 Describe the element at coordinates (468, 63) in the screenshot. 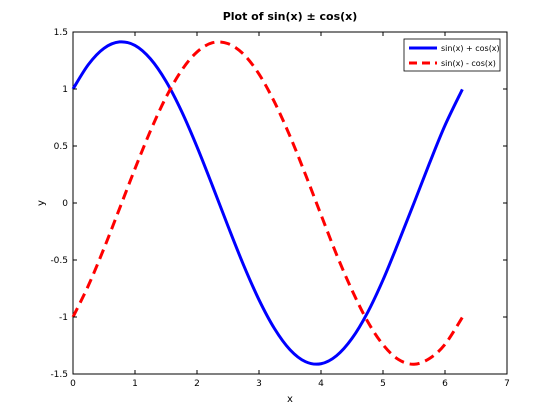

I see `legend-label-series-2: sin(x) - cos(x)` at that location.